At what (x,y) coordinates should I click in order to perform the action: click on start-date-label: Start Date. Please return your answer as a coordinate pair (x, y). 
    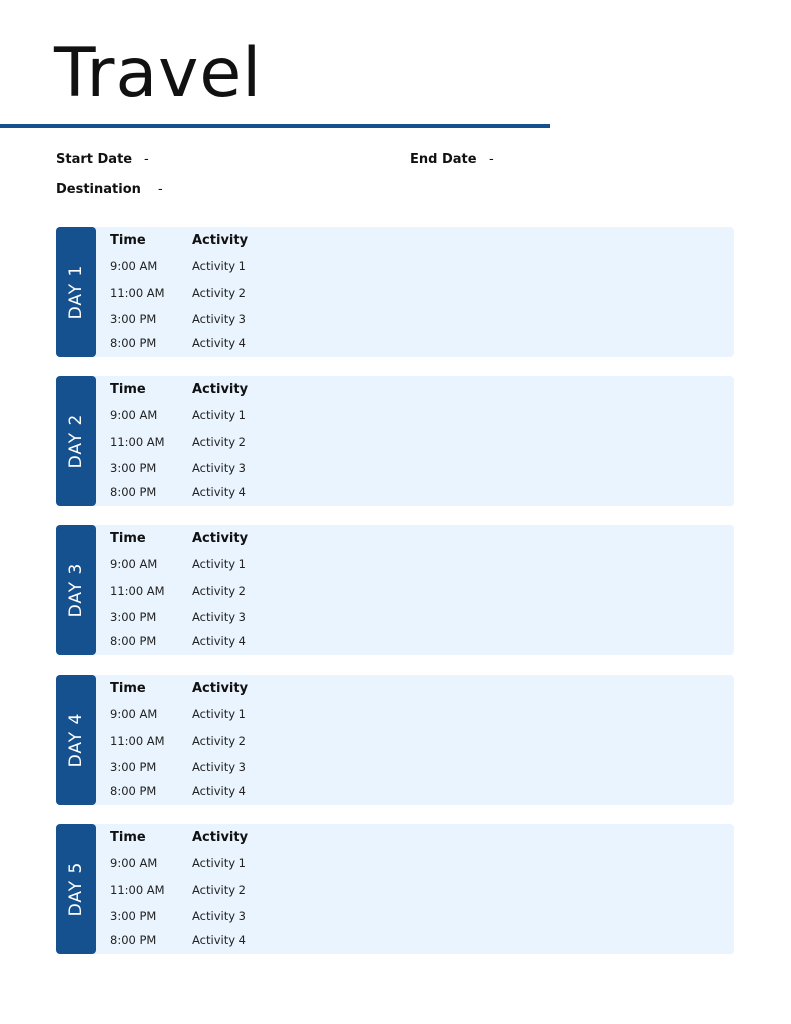
    Looking at the image, I should click on (94, 159).